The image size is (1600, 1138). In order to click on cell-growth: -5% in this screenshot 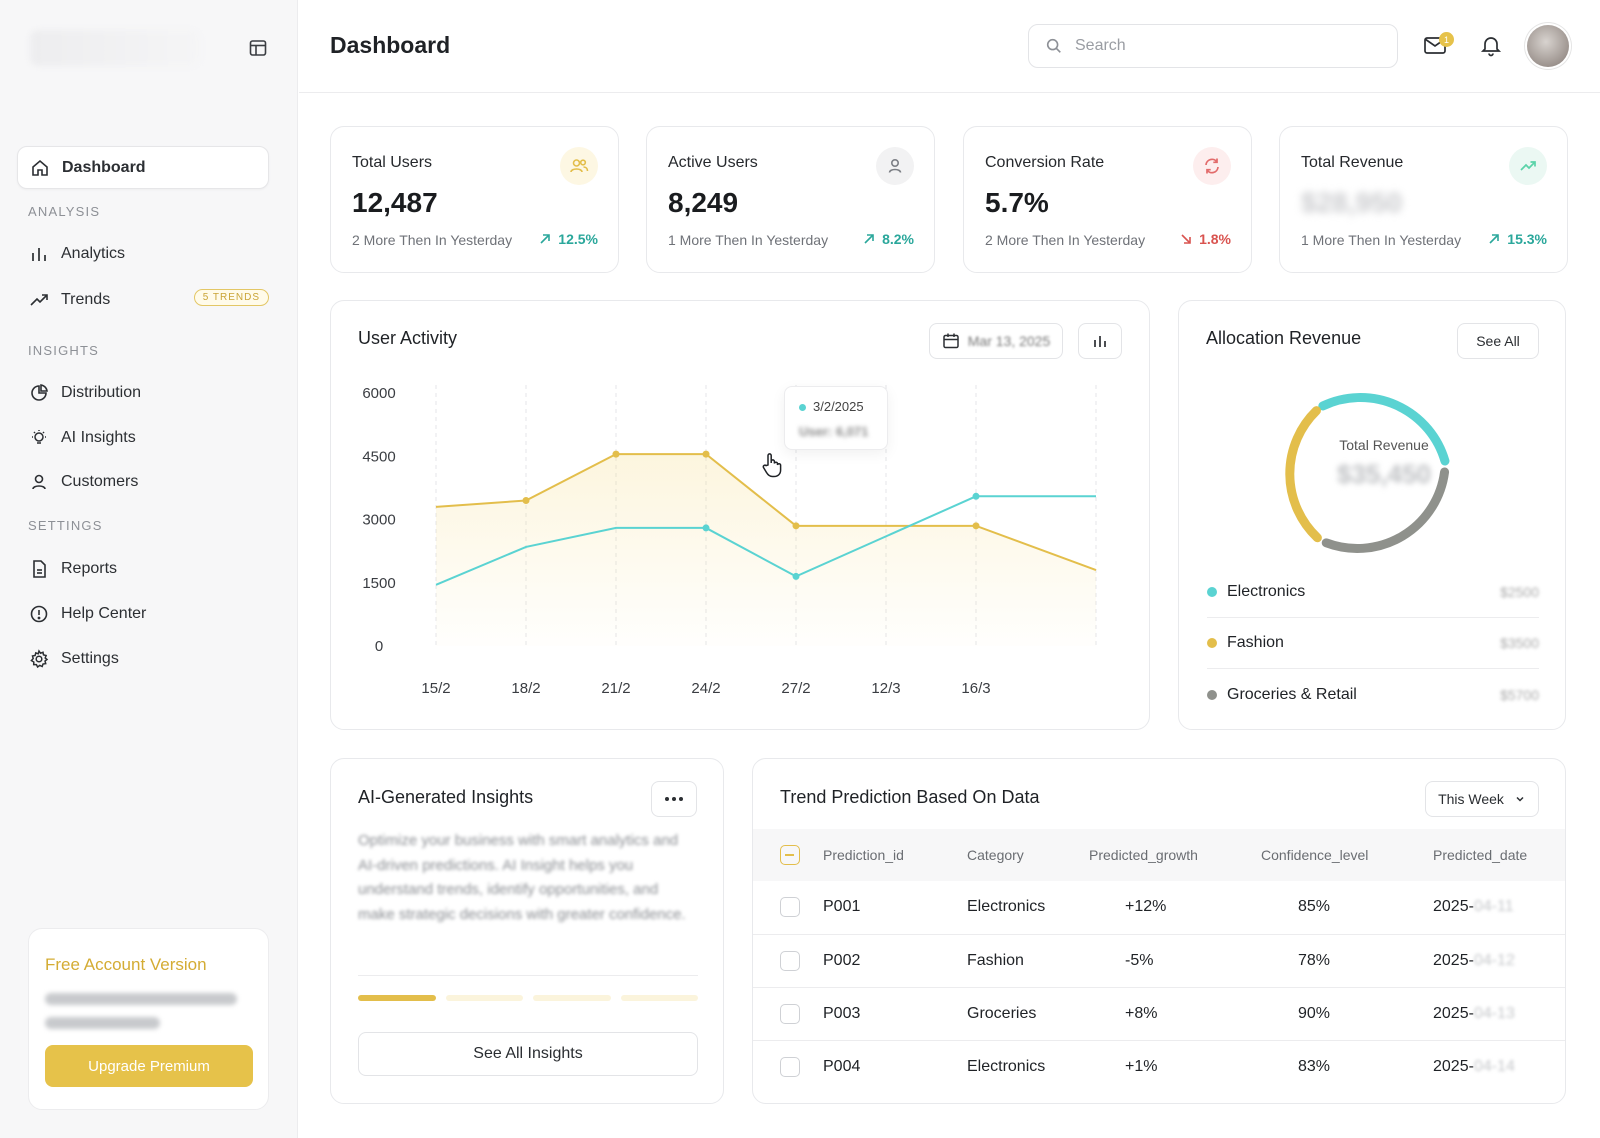, I will do `click(1139, 960)`.